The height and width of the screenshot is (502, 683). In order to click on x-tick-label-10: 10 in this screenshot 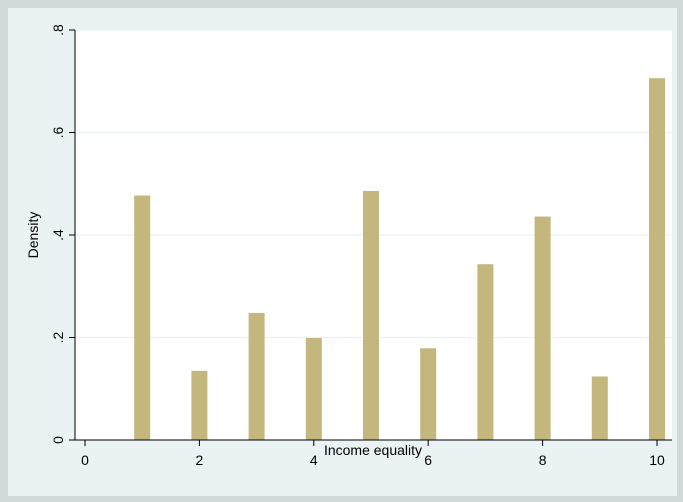, I will do `click(657, 460)`.